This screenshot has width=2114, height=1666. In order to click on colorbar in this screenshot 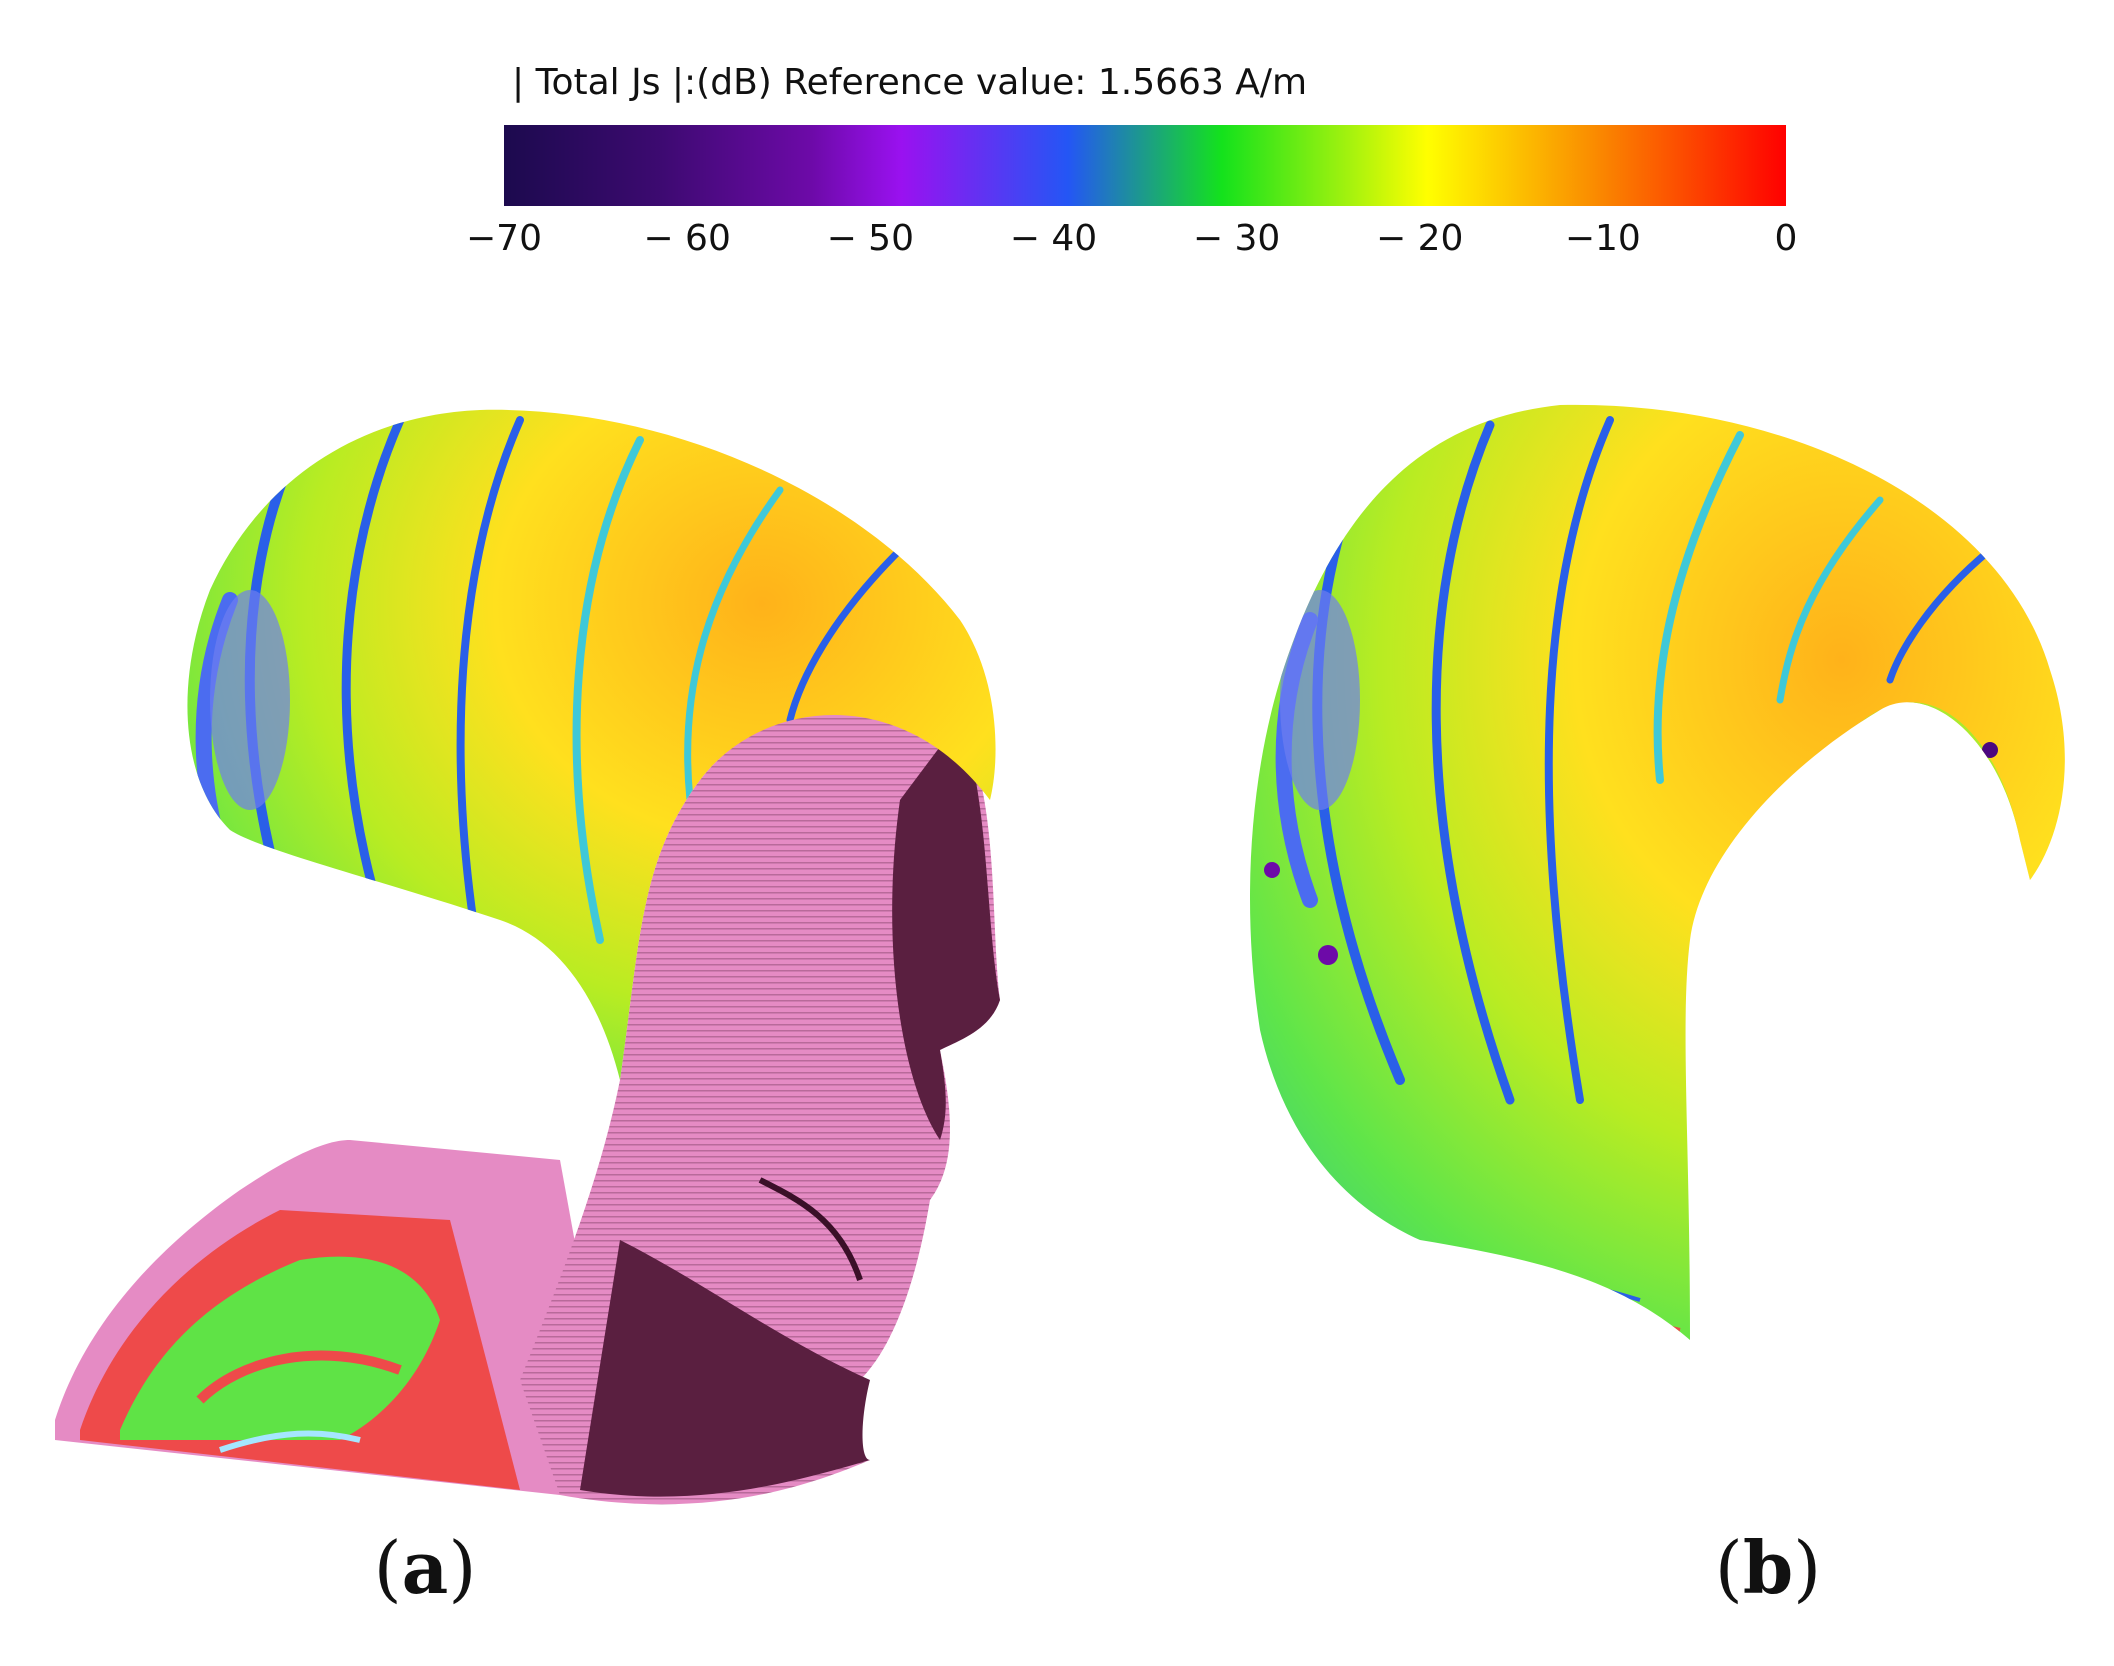, I will do `click(1145, 165)`.